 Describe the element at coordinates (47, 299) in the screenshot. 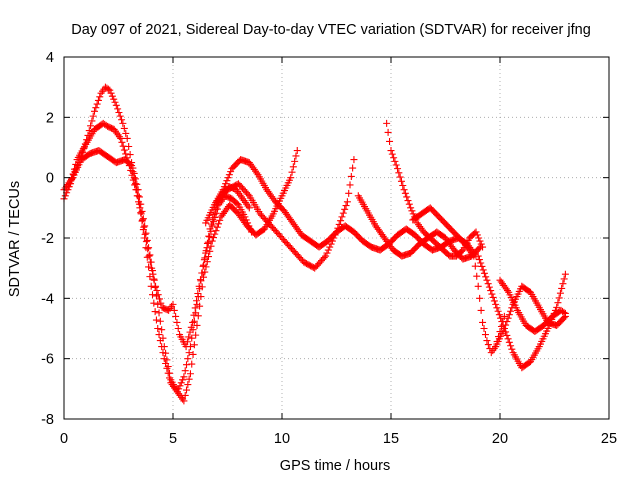

I see `y-tick-label: -4` at that location.